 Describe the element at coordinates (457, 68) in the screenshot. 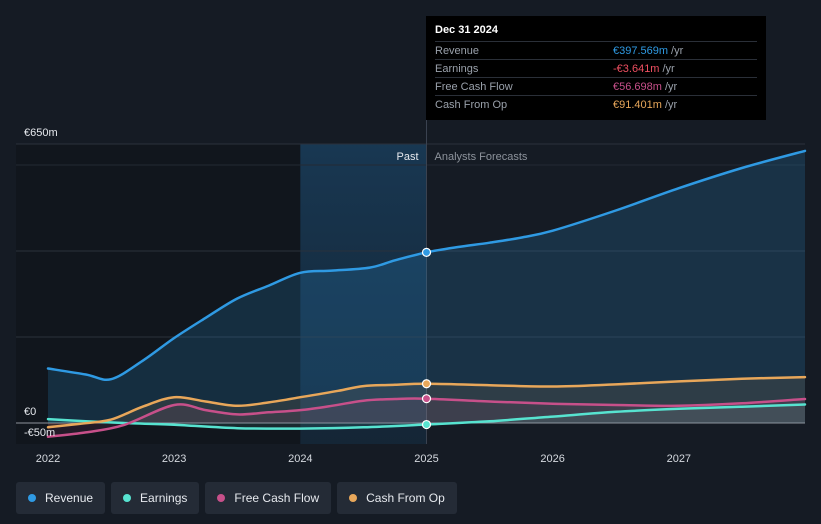

I see `tooltip-label: Earnings` at that location.